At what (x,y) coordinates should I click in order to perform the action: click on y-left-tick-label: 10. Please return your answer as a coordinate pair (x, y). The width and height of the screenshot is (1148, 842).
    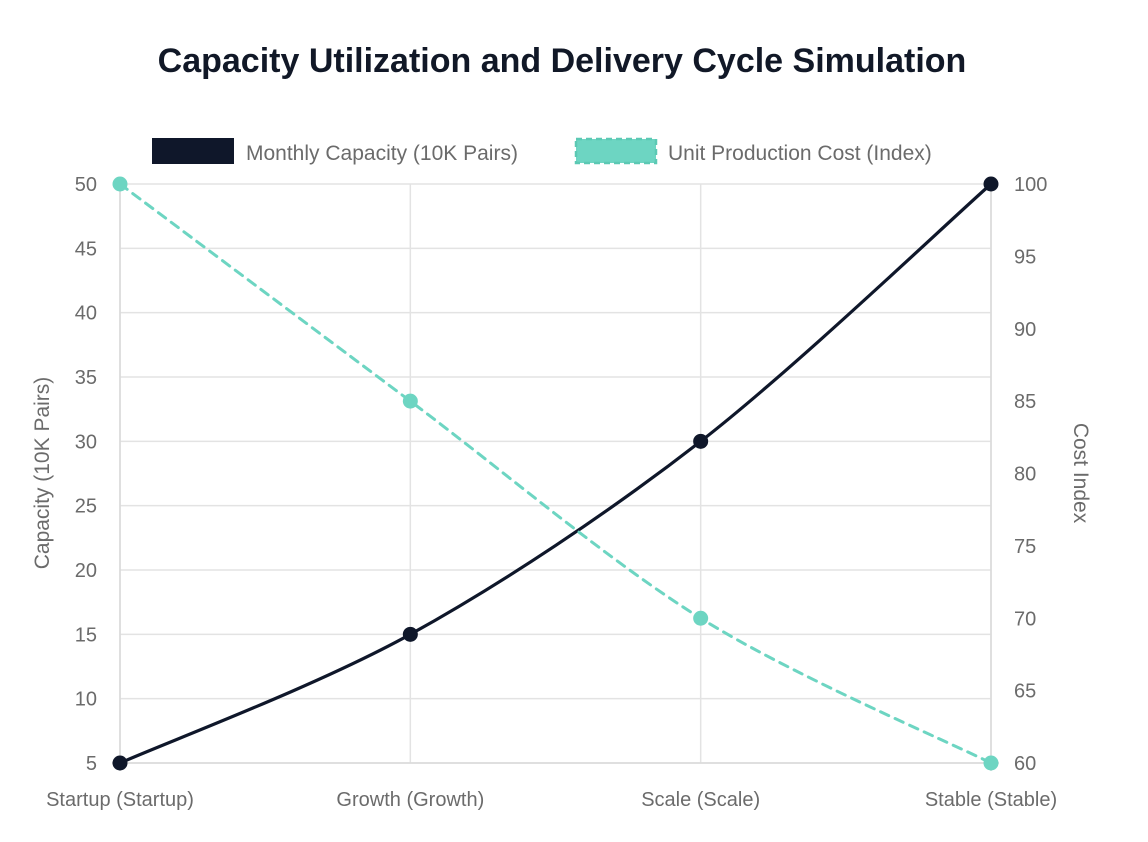
    Looking at the image, I should click on (86, 700).